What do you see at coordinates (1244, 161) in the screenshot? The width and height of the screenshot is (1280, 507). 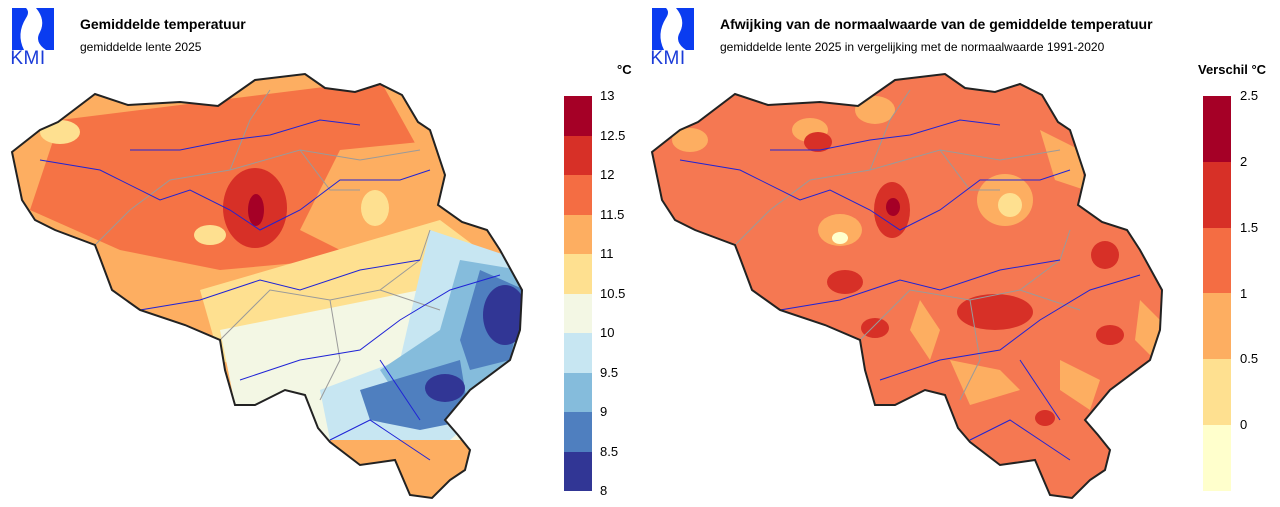 I see `legend-tick-label: 2` at bounding box center [1244, 161].